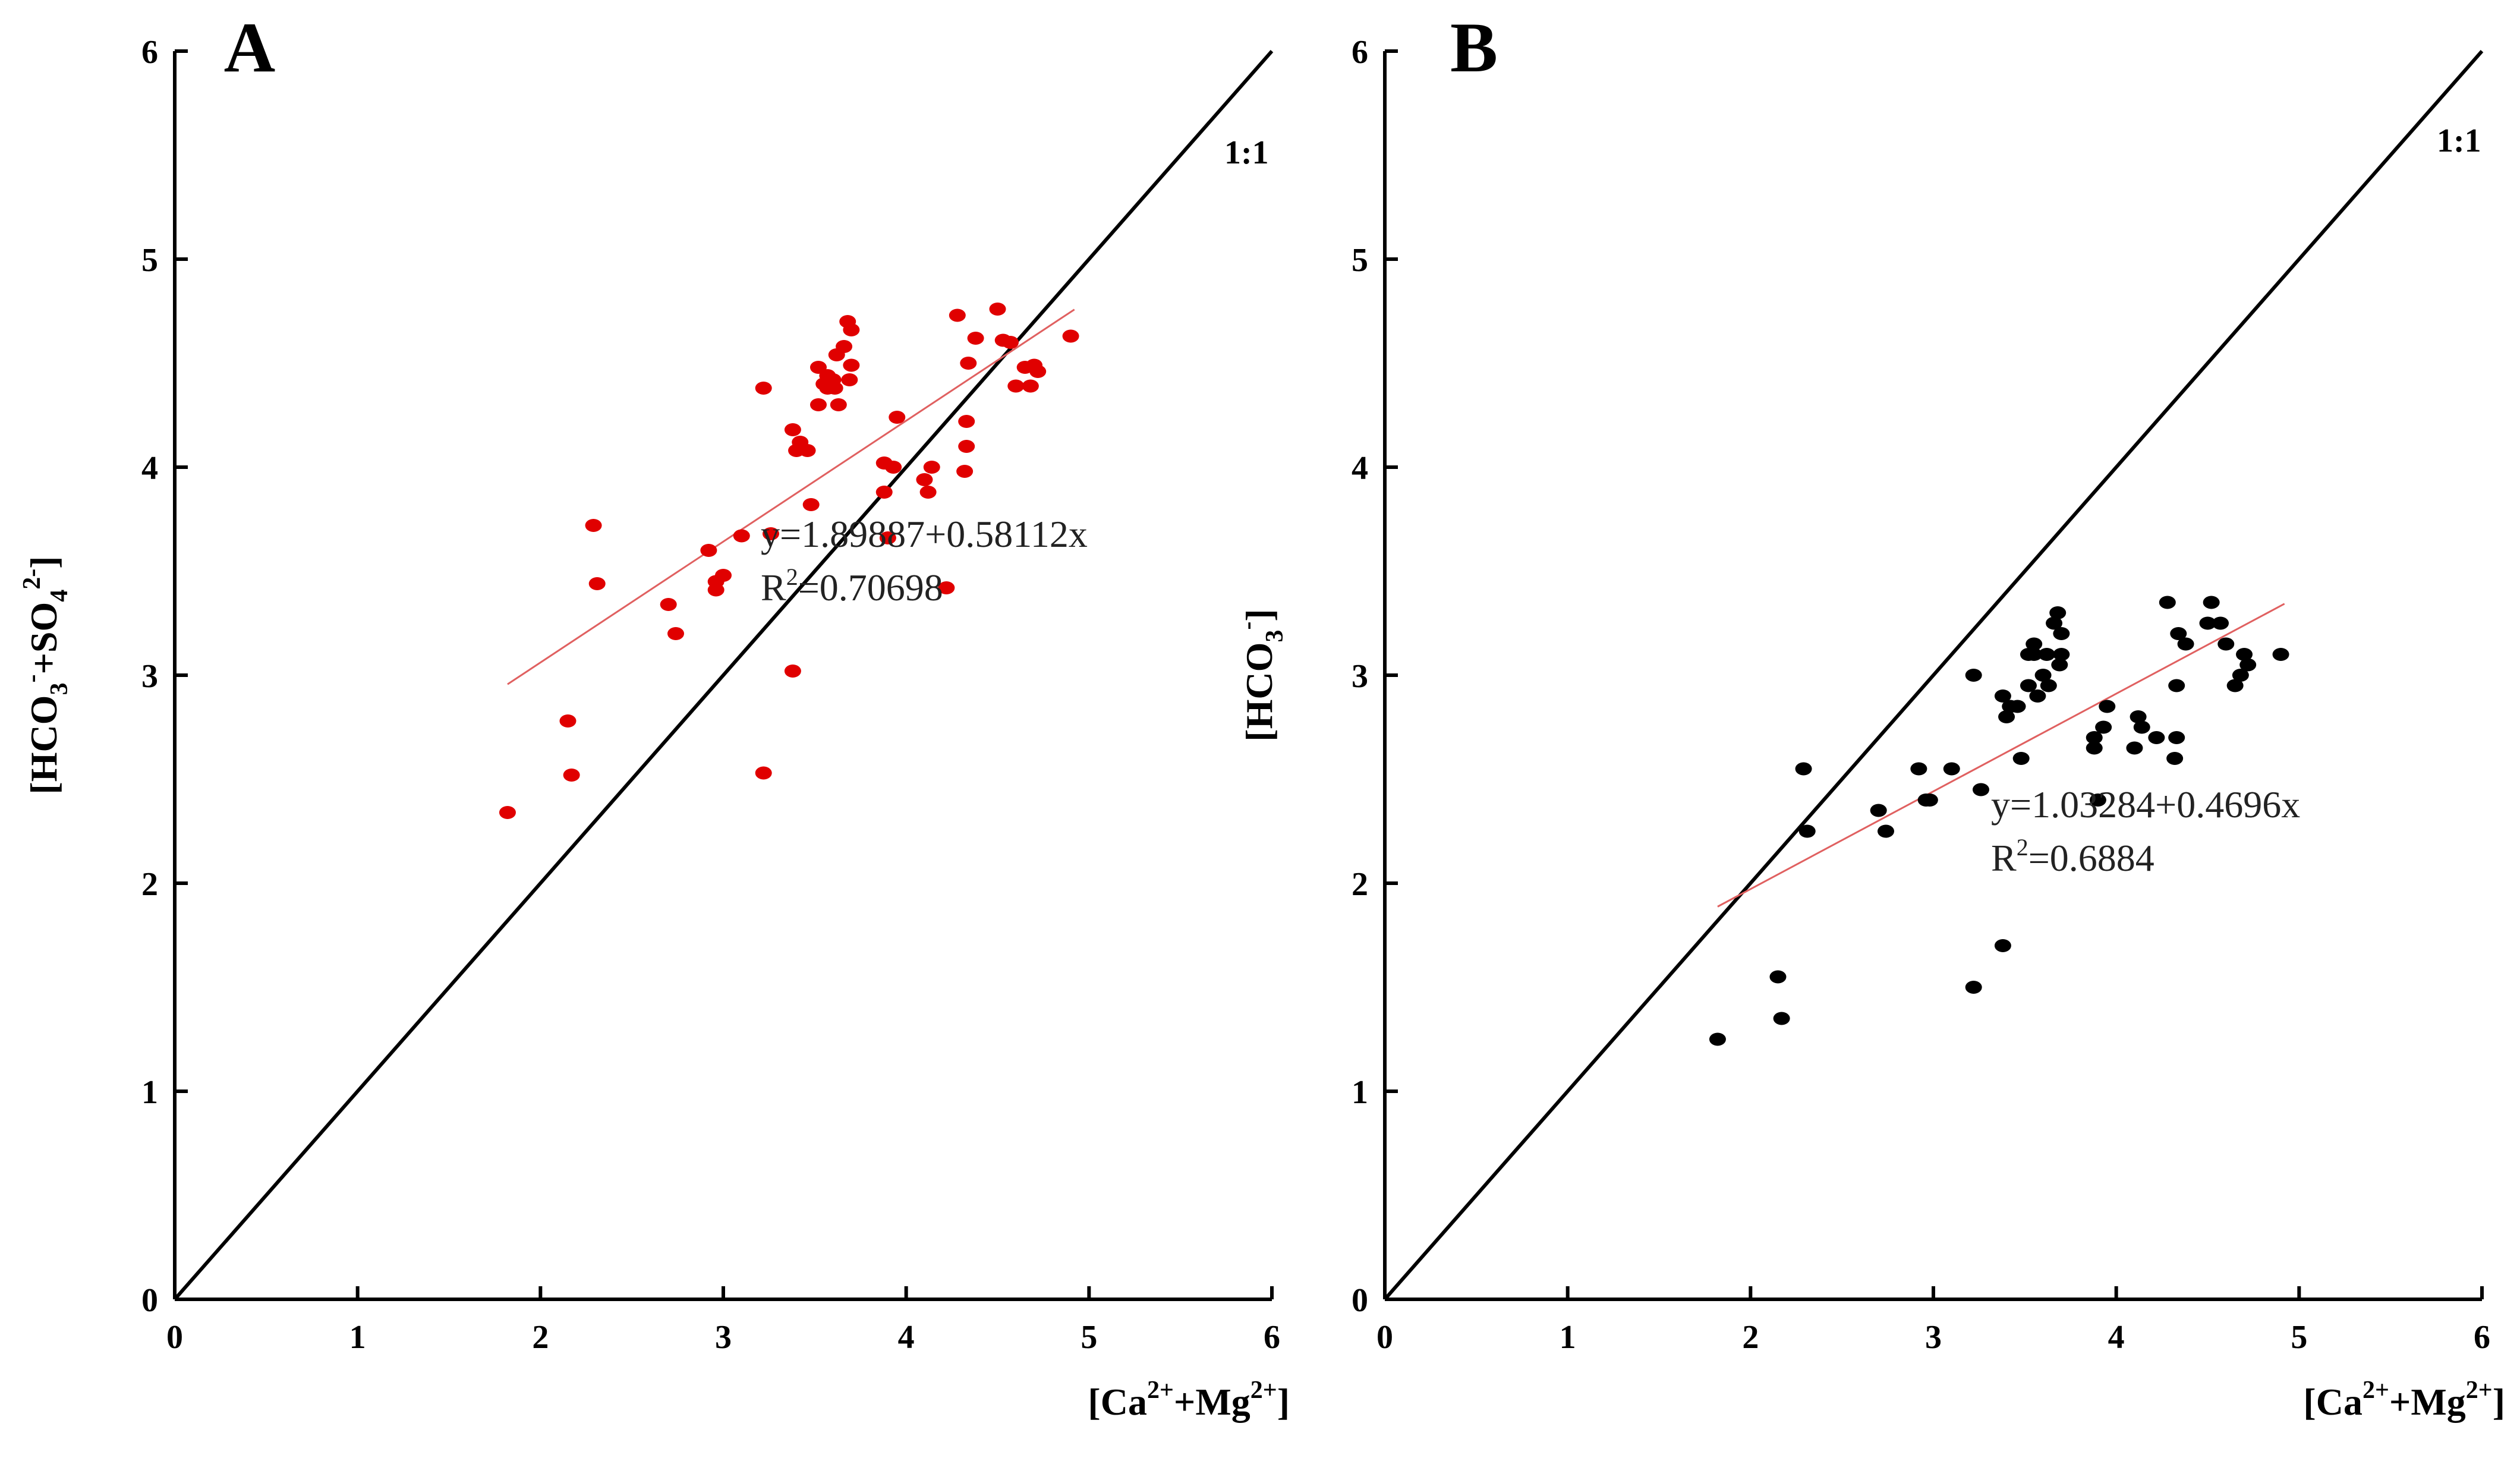 The image size is (2520, 1458). Describe the element at coordinates (1259, 692) in the screenshot. I see `y-title-part: [HCO` at that location.